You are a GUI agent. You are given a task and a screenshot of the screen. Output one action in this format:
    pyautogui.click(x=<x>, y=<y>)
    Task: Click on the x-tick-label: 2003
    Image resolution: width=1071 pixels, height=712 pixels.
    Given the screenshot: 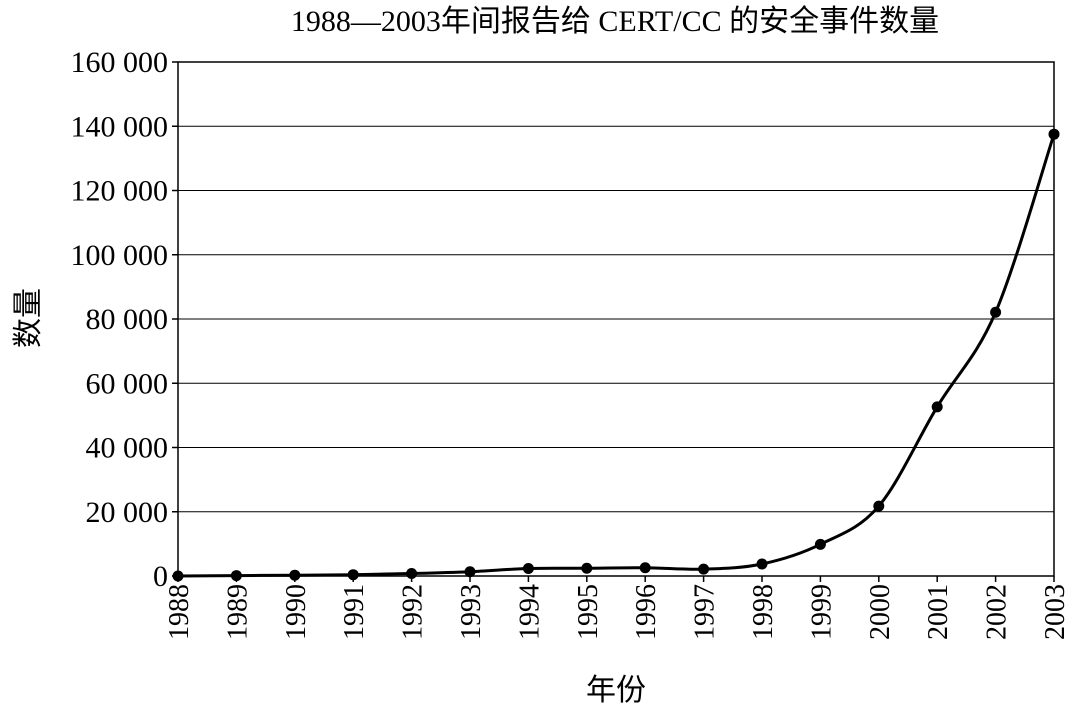 What is the action you would take?
    pyautogui.click(x=1055, y=612)
    